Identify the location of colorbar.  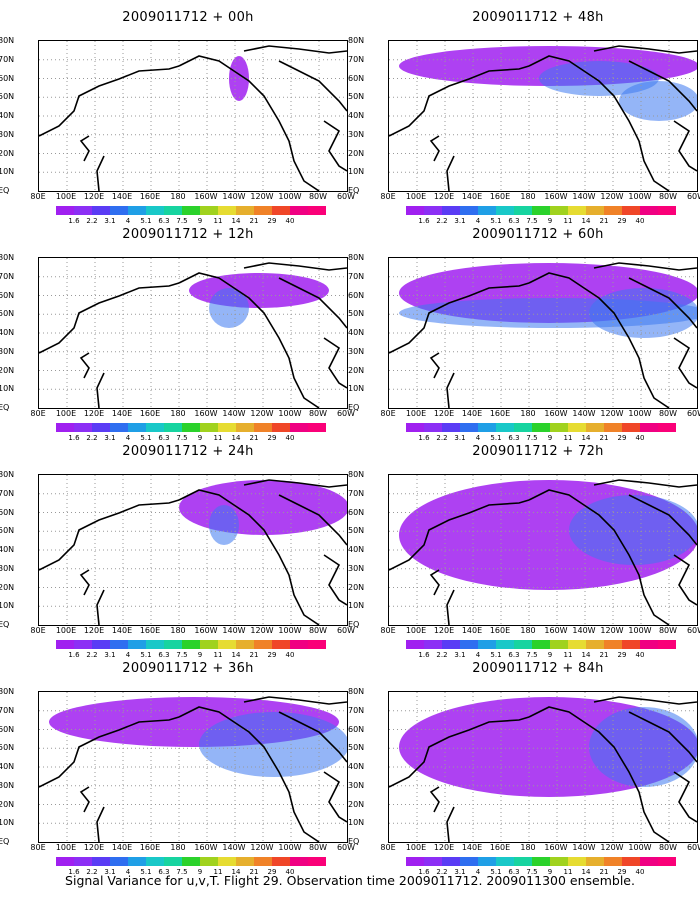
(191, 427).